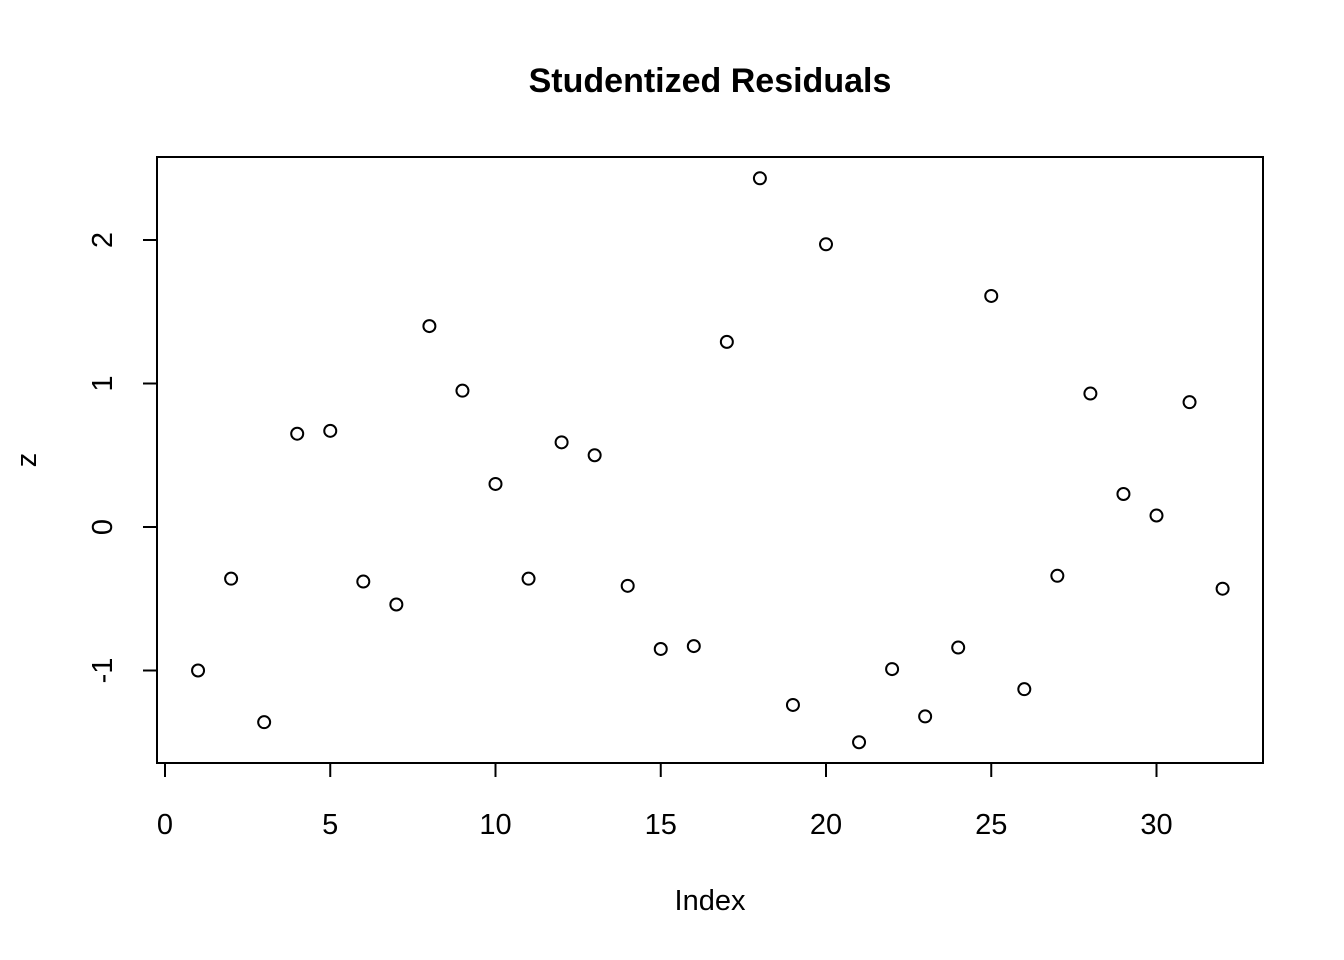 The image size is (1344, 960). Describe the element at coordinates (103, 527) in the screenshot. I see `y-tick-label: 0` at that location.